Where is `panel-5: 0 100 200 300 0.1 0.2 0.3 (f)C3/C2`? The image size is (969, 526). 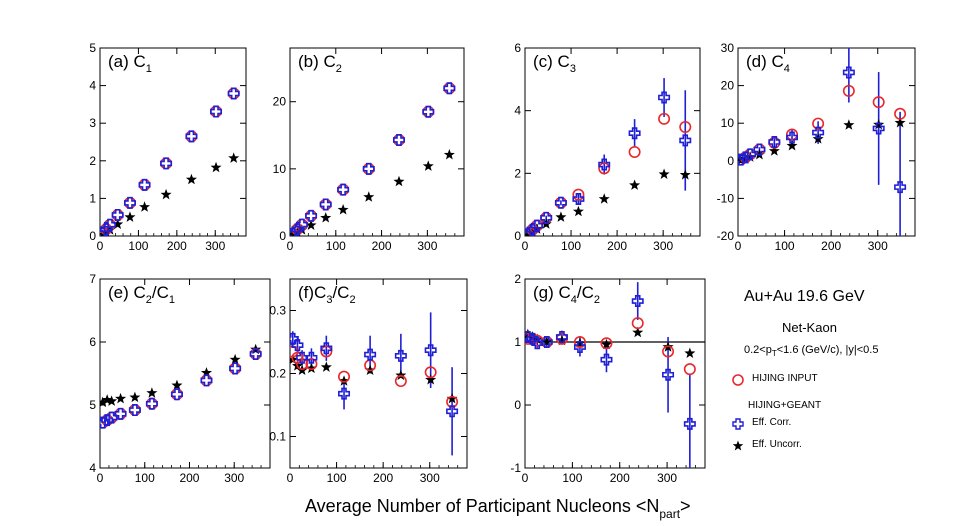
panel-5: 0 100 200 300 0.1 0.2 0.3 (f)C3/C2 is located at coordinates (368, 381).